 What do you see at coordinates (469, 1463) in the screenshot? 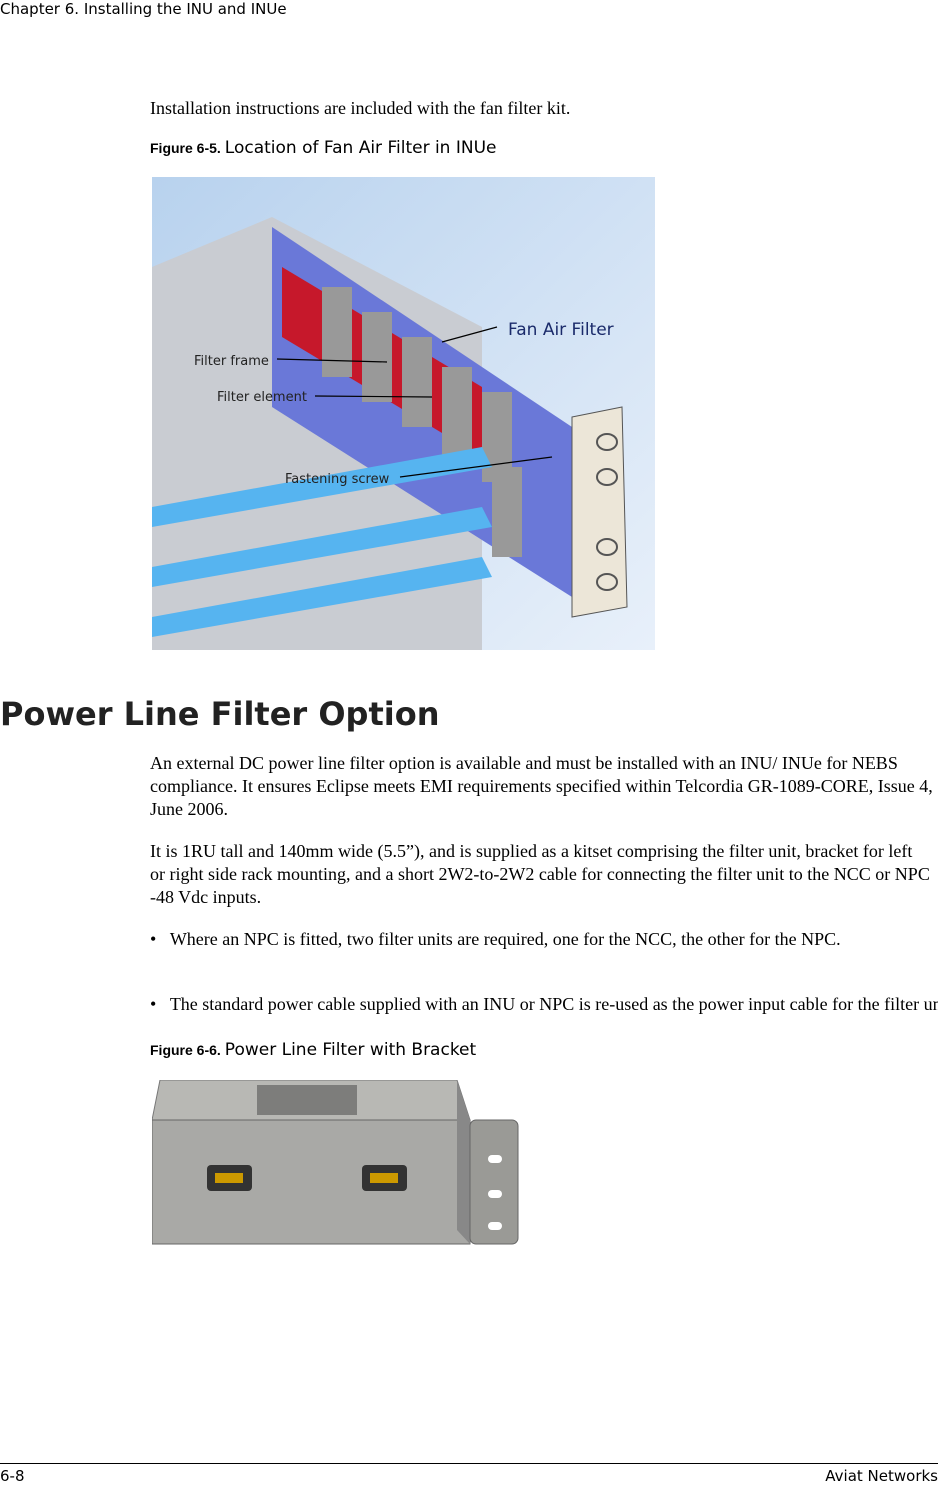
I see `footer-rule` at bounding box center [469, 1463].